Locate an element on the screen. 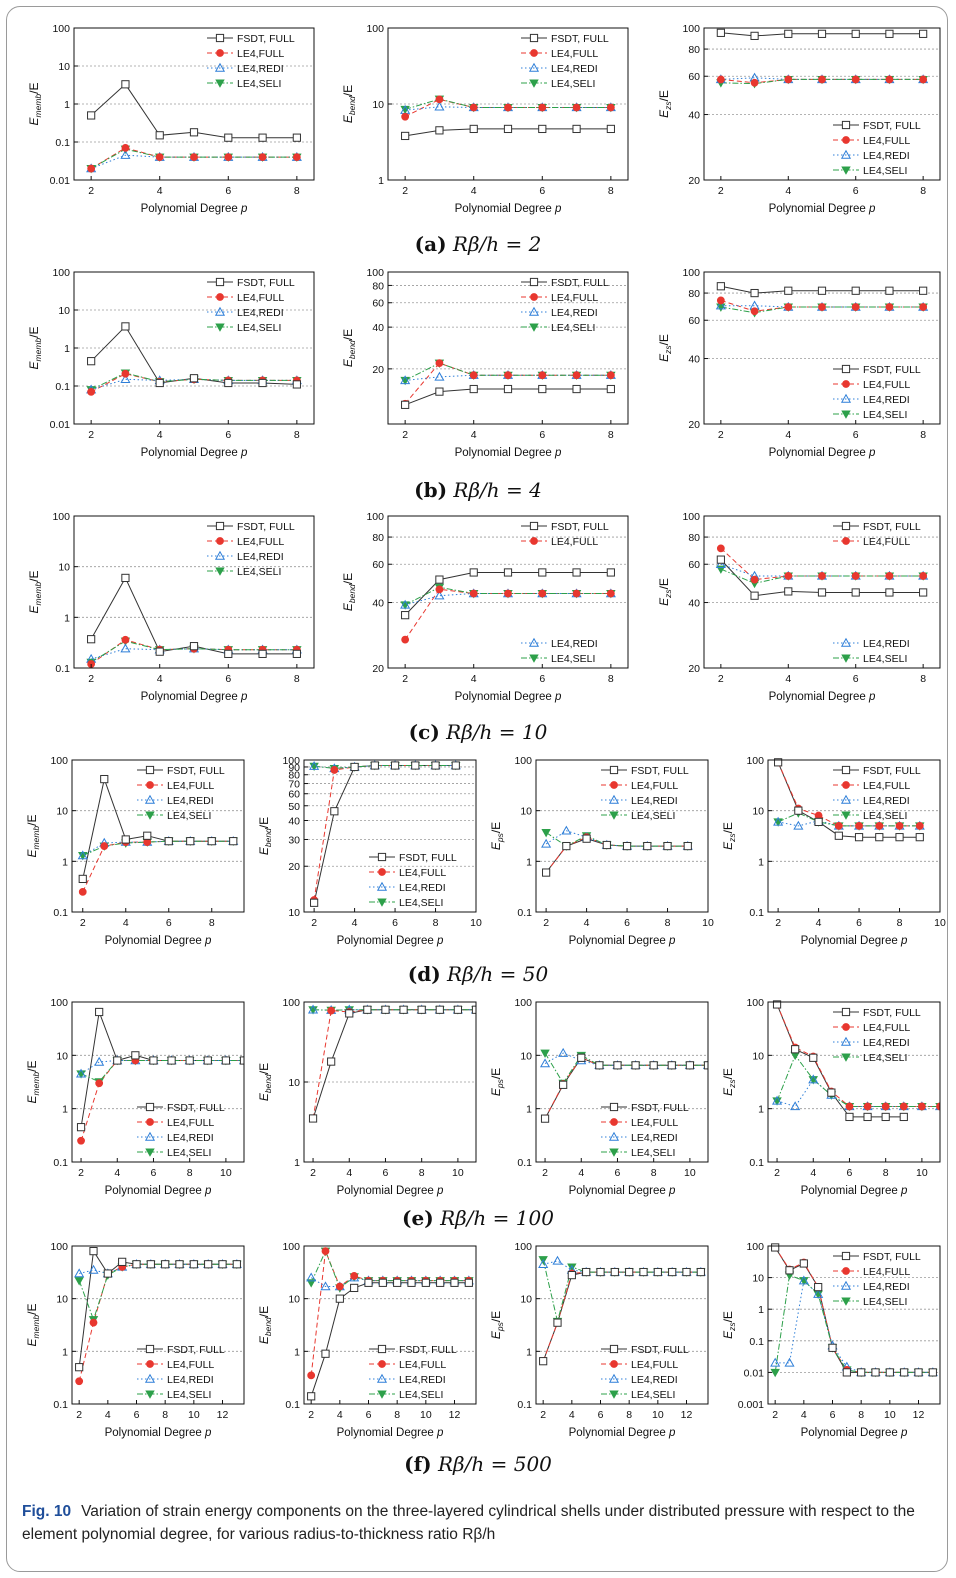 Image resolution: width=956 pixels, height=1578 pixels. y-tick-label: 1 is located at coordinates (65, 1110).